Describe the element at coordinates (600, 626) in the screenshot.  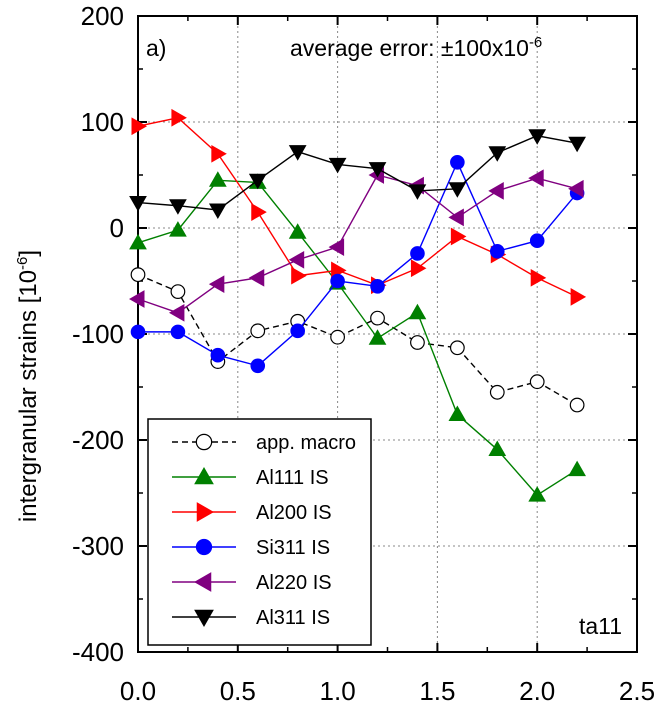
I see `sample-label: ta11` at that location.